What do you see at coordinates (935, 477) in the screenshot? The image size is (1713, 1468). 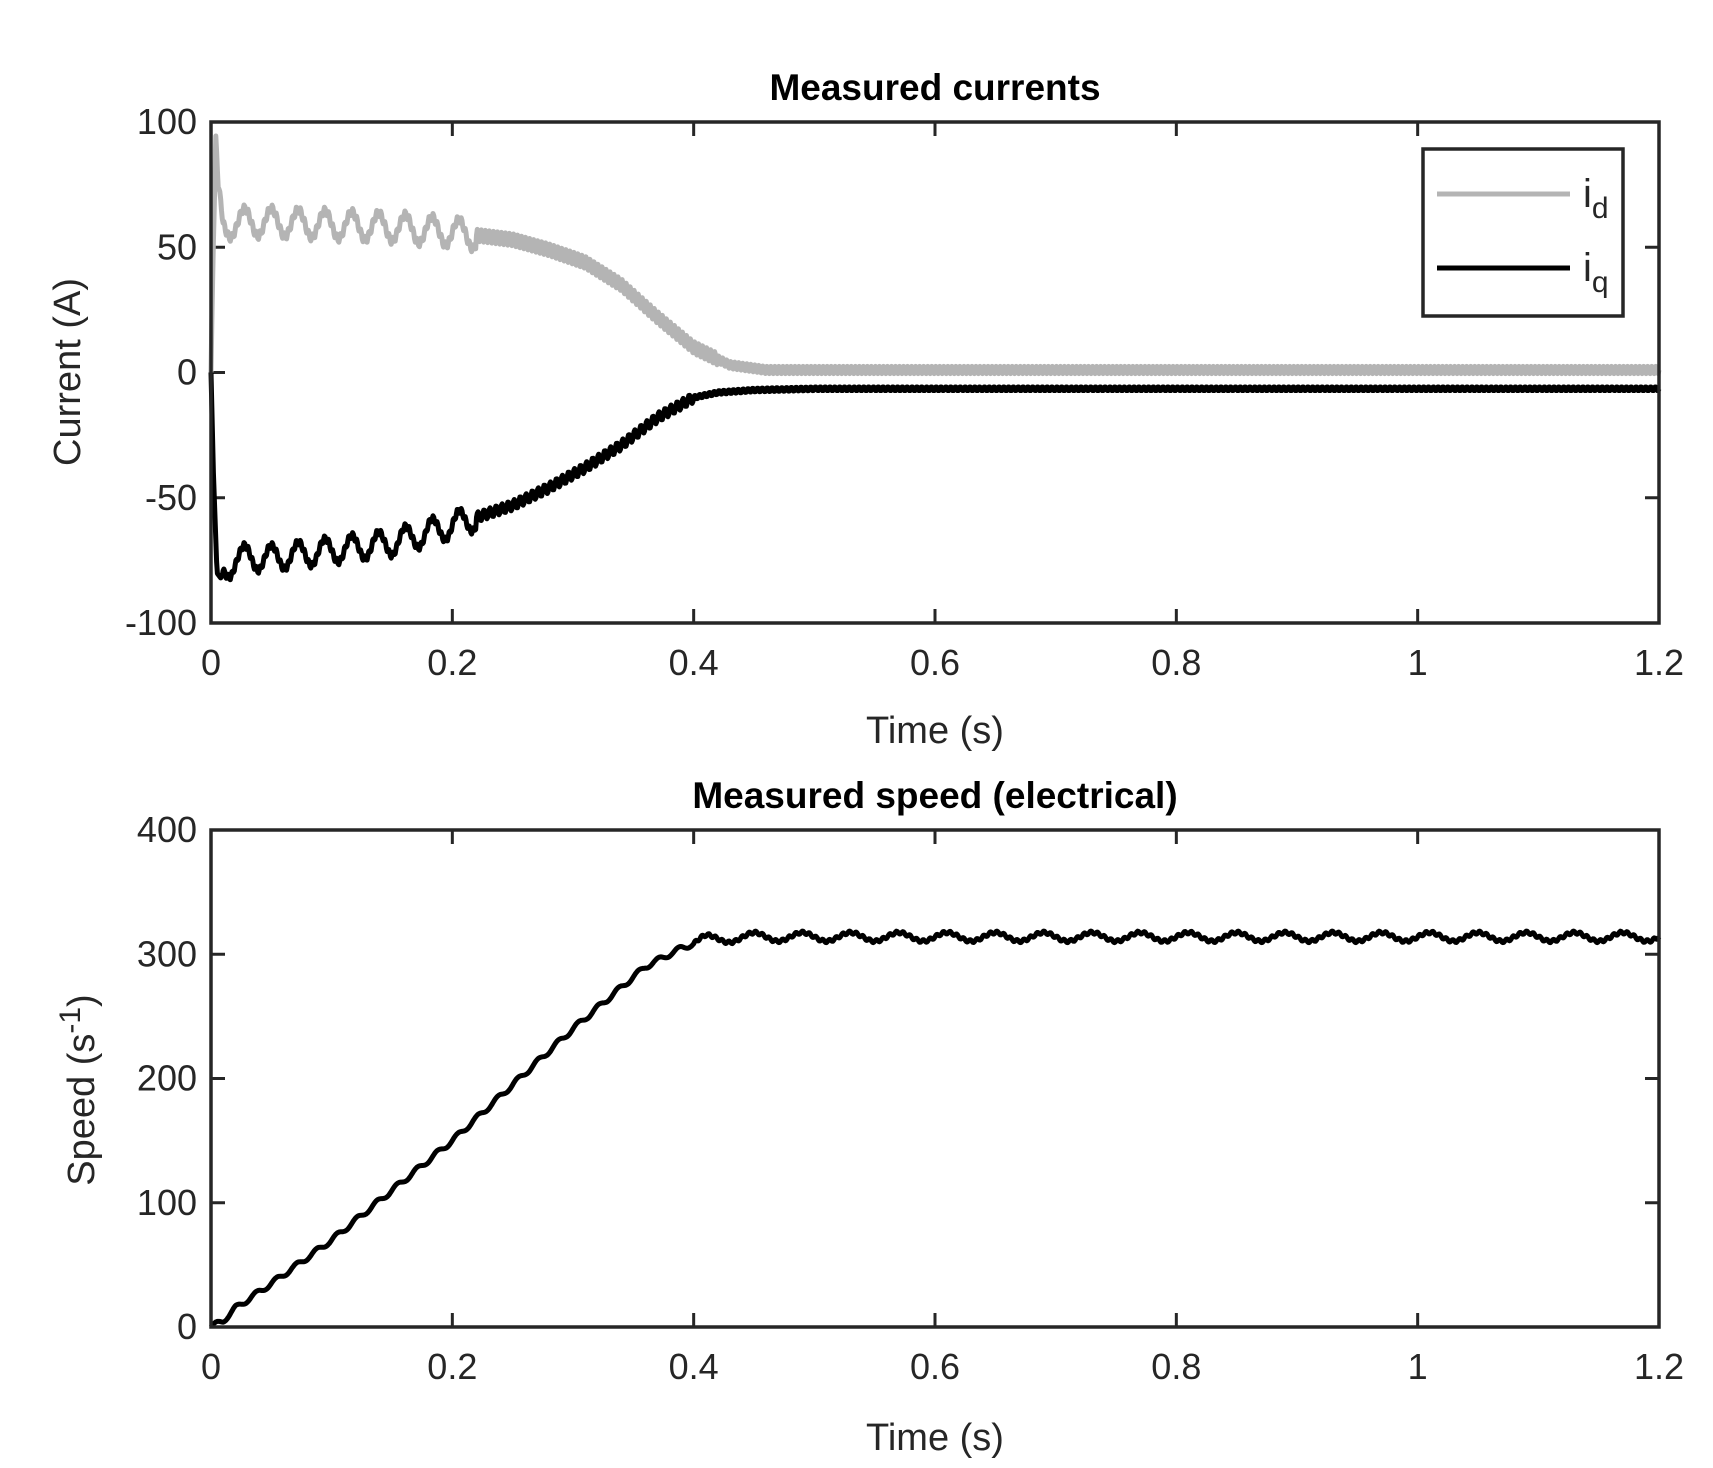 I see `series-line-i-q` at bounding box center [935, 477].